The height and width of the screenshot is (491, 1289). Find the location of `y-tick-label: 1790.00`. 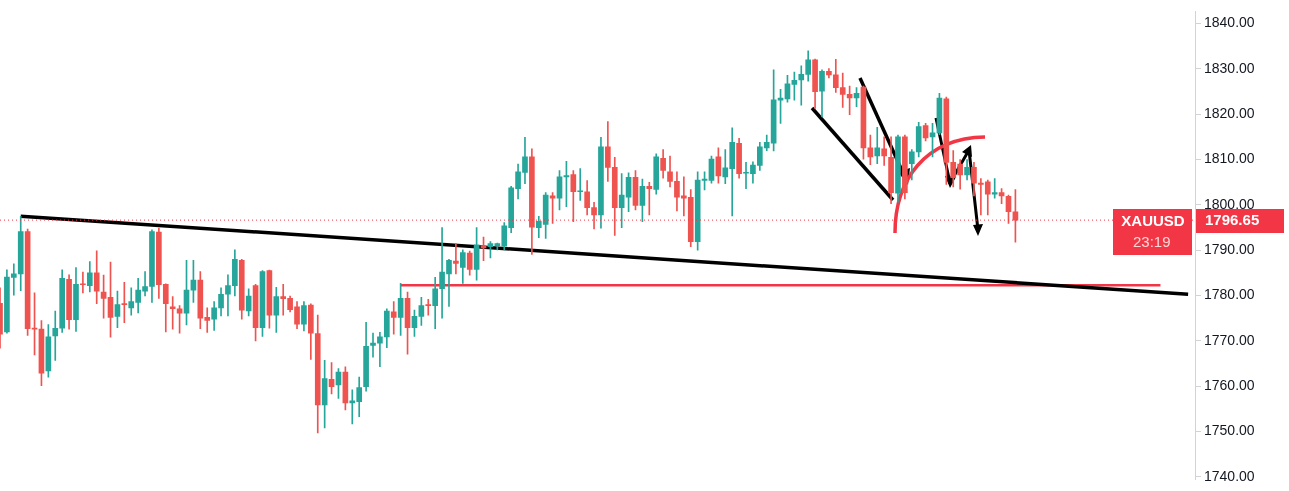

y-tick-label: 1790.00 is located at coordinates (1229, 249).